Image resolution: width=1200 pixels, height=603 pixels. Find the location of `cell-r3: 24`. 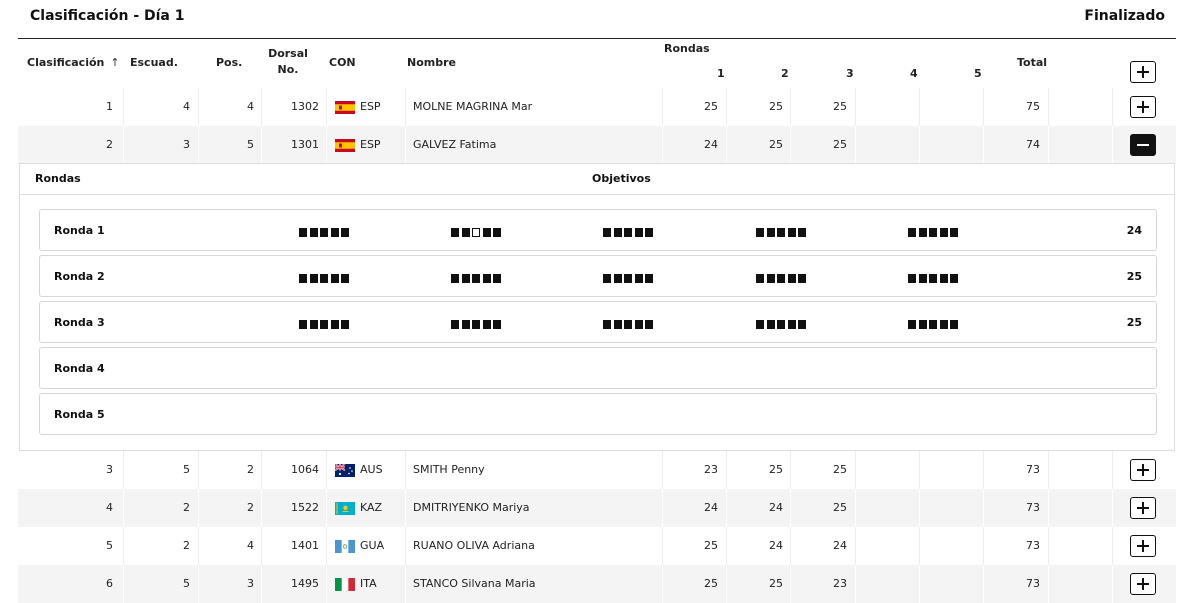

cell-r3: 24 is located at coordinates (840, 545).